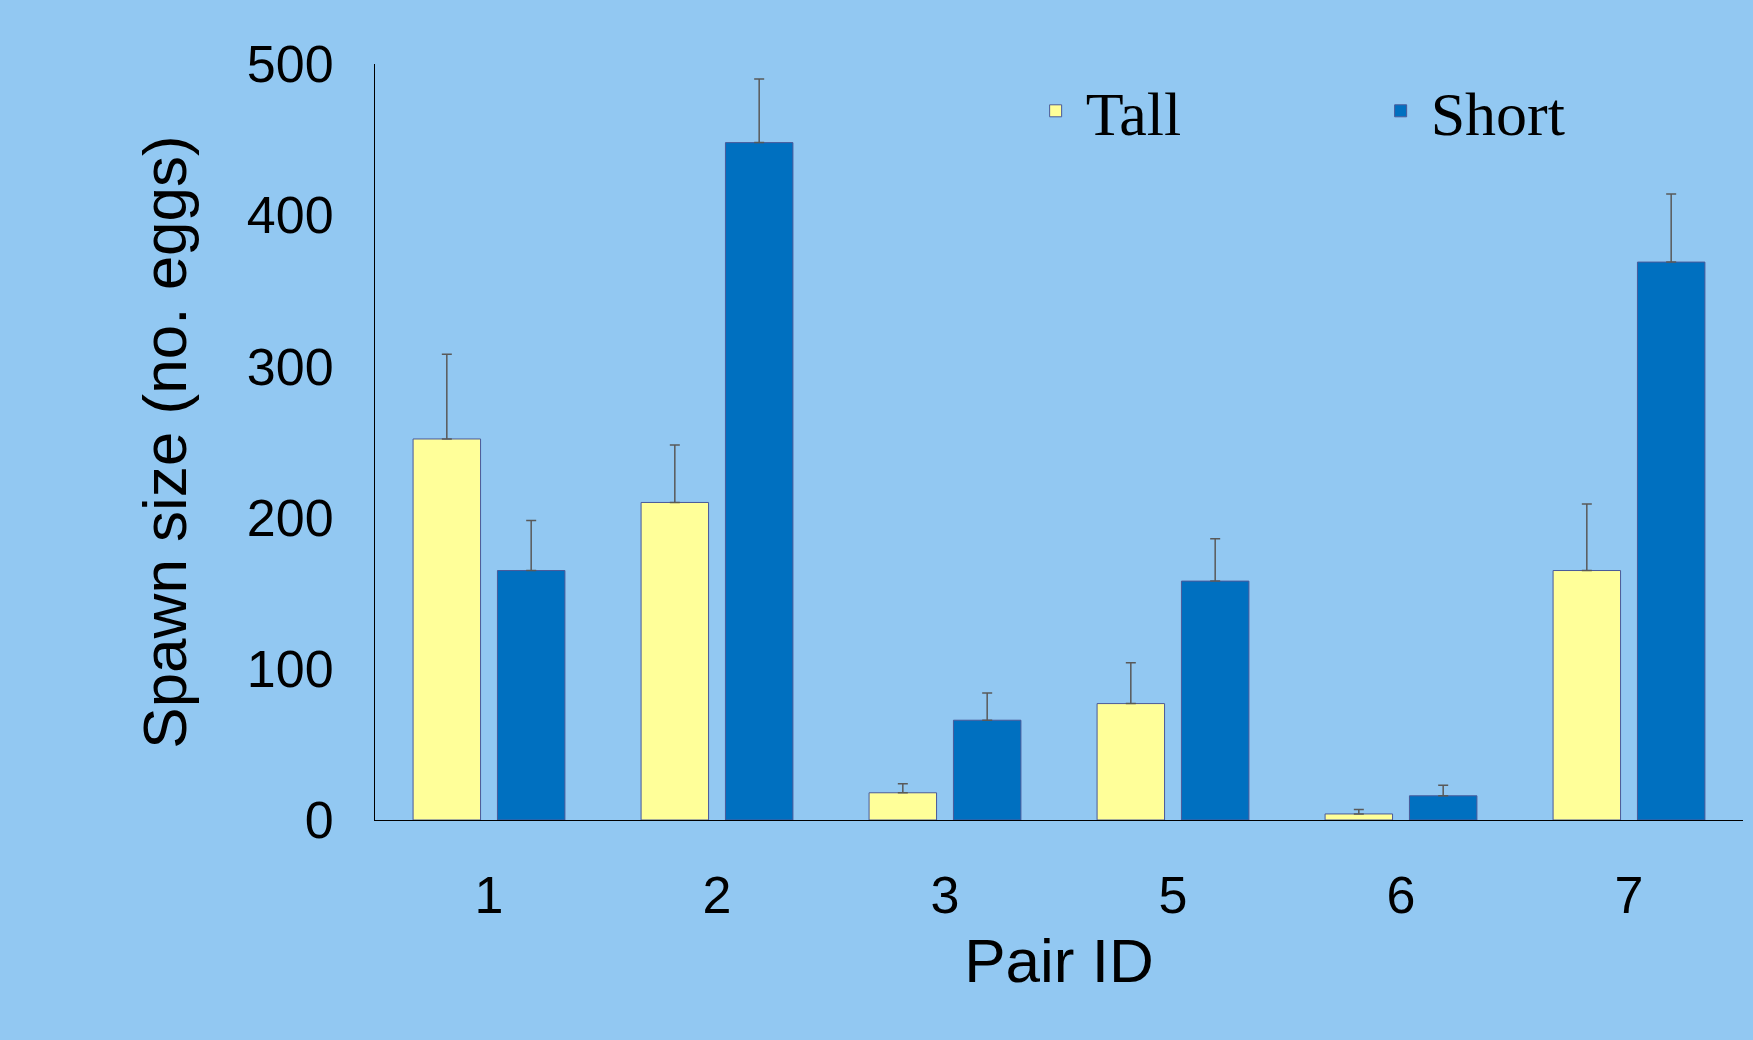  I want to click on y-tick-label: 500, so click(290, 64).